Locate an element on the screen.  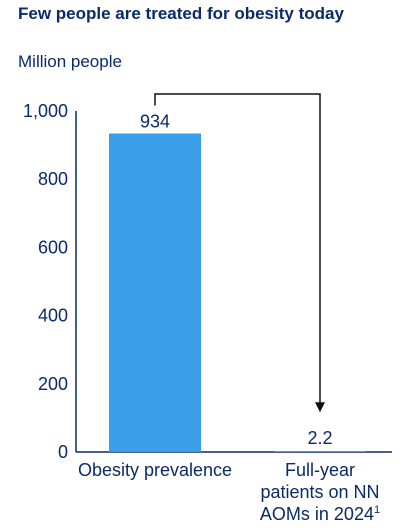
footnote-marker: 1 is located at coordinates (377, 510).